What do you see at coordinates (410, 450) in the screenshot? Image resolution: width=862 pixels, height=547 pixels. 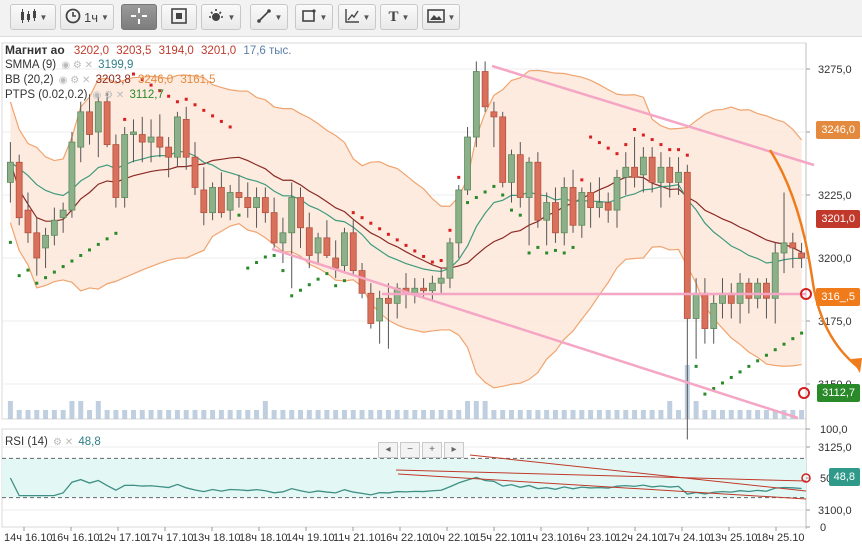 I see `zoom-out-button: −` at bounding box center [410, 450].